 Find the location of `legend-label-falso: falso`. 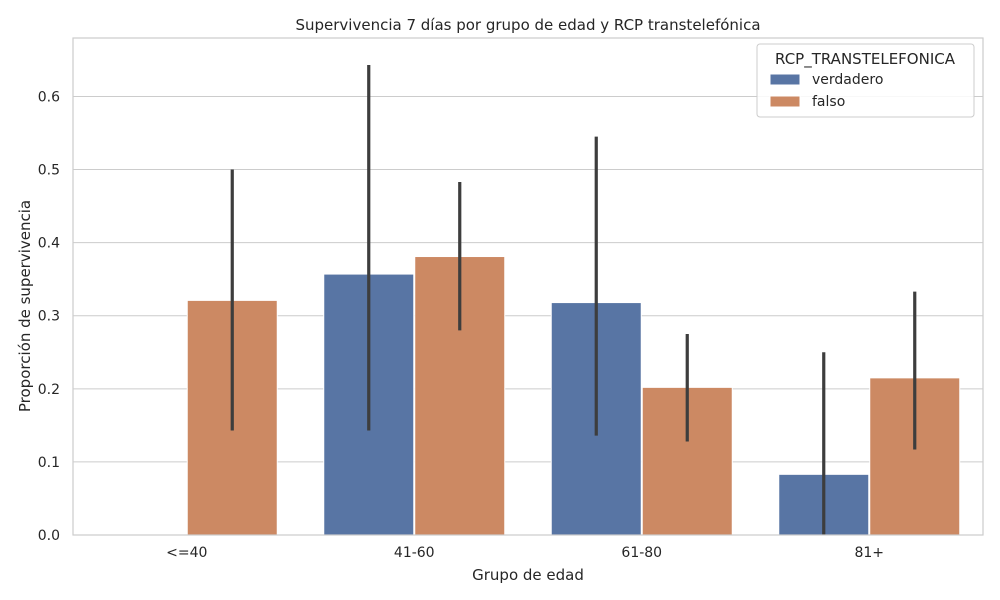

legend-label-falso: falso is located at coordinates (828, 102).